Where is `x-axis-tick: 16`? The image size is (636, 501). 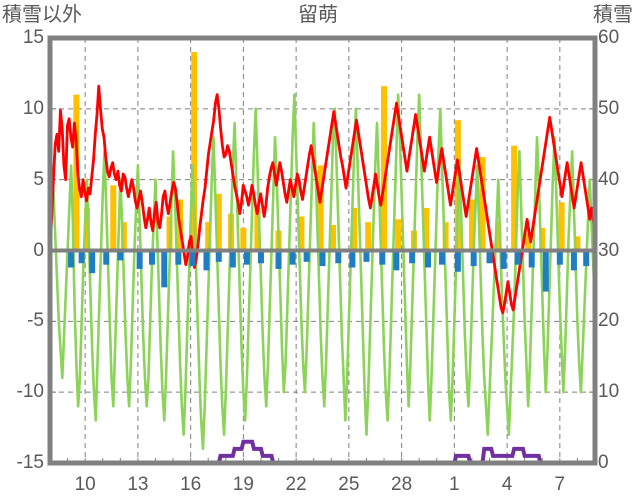 x-axis-tick: 16 is located at coordinates (191, 484).